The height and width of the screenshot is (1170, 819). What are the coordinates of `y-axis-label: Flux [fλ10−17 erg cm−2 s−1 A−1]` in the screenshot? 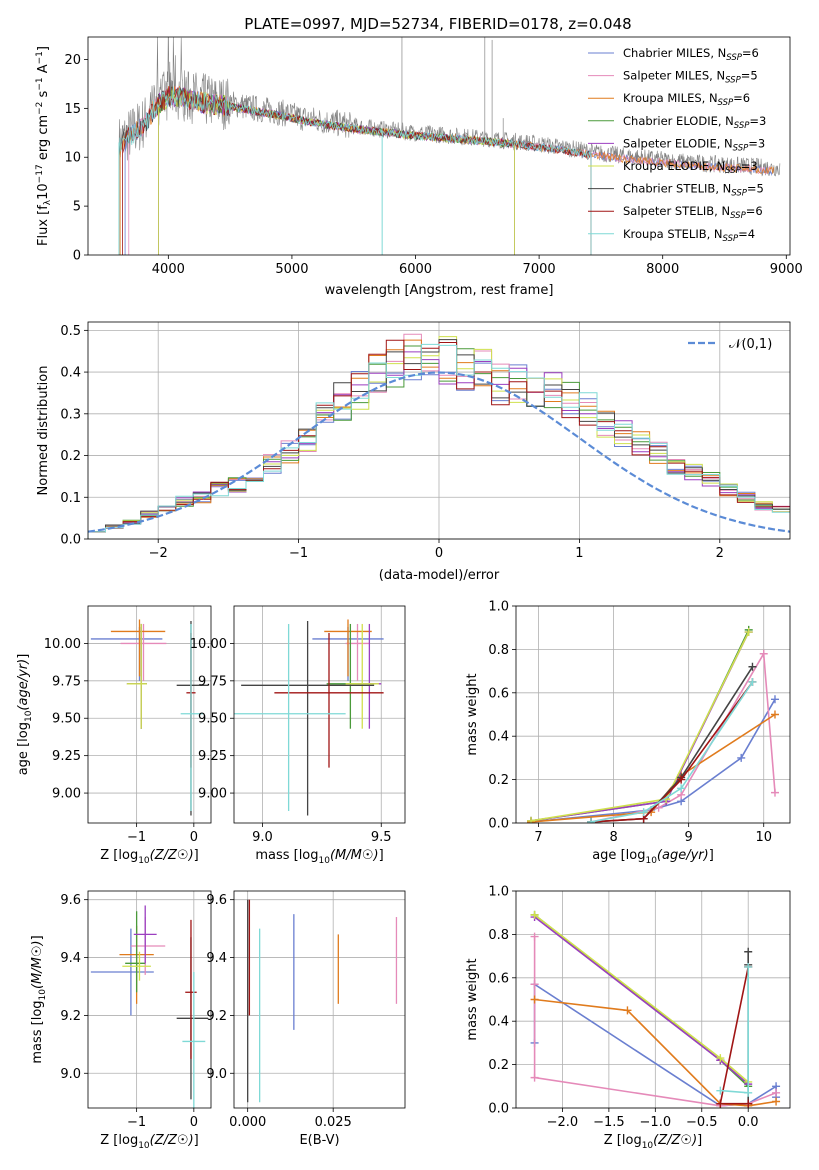 It's located at (44, 146).